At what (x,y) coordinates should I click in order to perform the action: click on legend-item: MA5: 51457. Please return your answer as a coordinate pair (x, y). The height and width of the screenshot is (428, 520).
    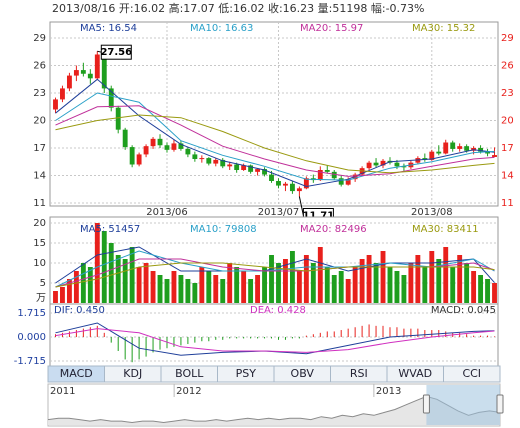
    Looking at the image, I should click on (110, 229).